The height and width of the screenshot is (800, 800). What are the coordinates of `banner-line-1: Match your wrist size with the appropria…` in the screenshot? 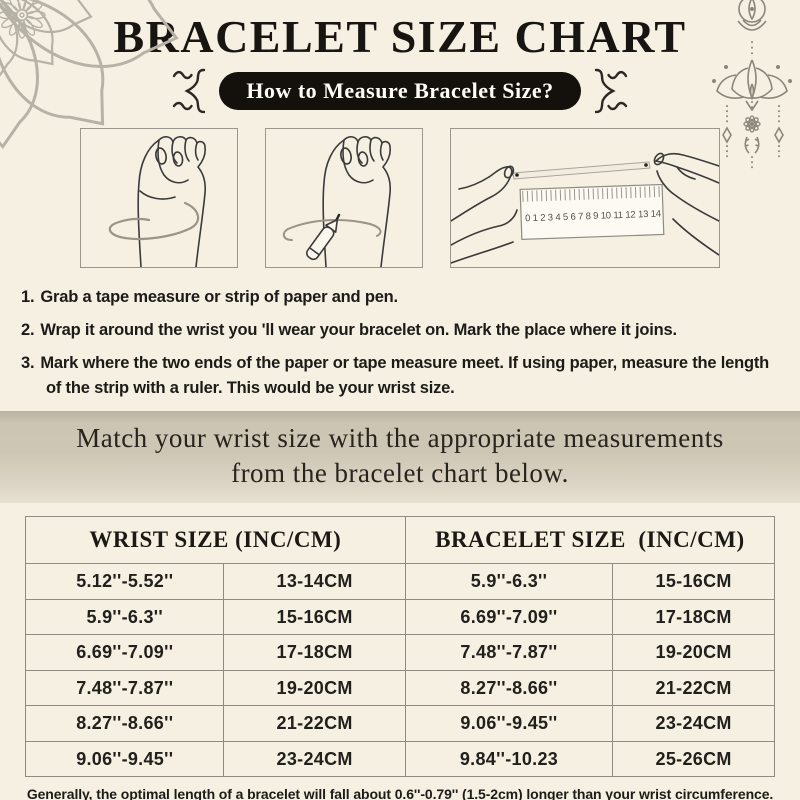 It's located at (400, 438).